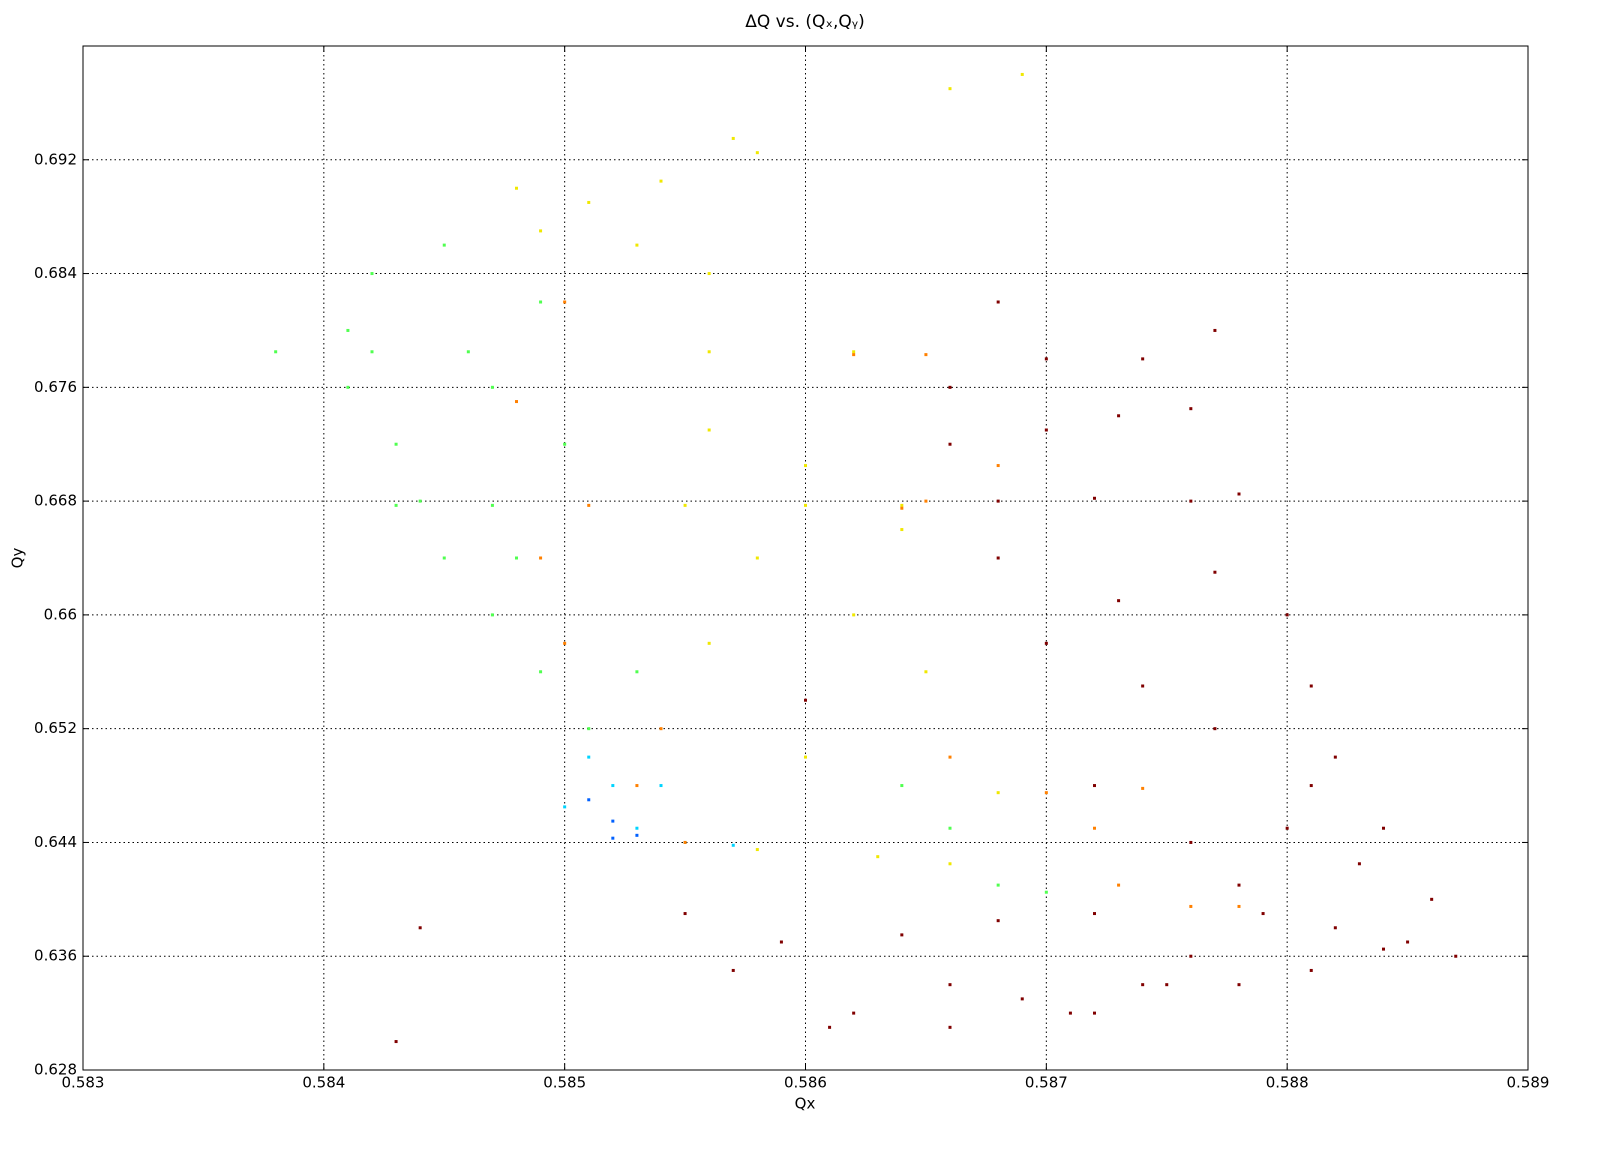 Image resolution: width=1600 pixels, height=1150 pixels. I want to click on y-tick-label: 0.692, so click(55, 159).